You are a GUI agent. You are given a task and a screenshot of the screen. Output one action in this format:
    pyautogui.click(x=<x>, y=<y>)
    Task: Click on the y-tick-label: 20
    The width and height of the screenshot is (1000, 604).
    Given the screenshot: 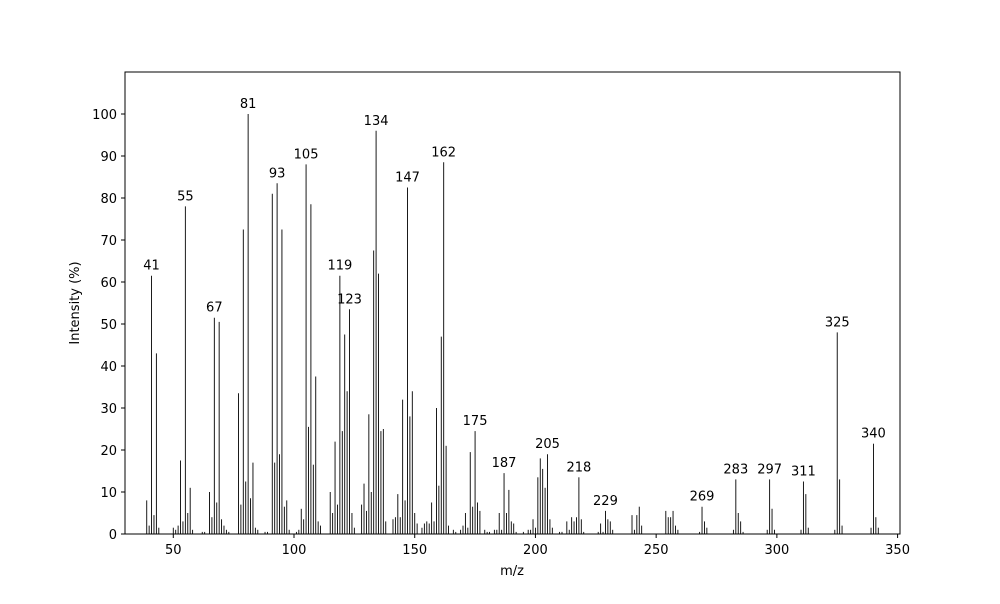 What is the action you would take?
    pyautogui.click(x=108, y=451)
    